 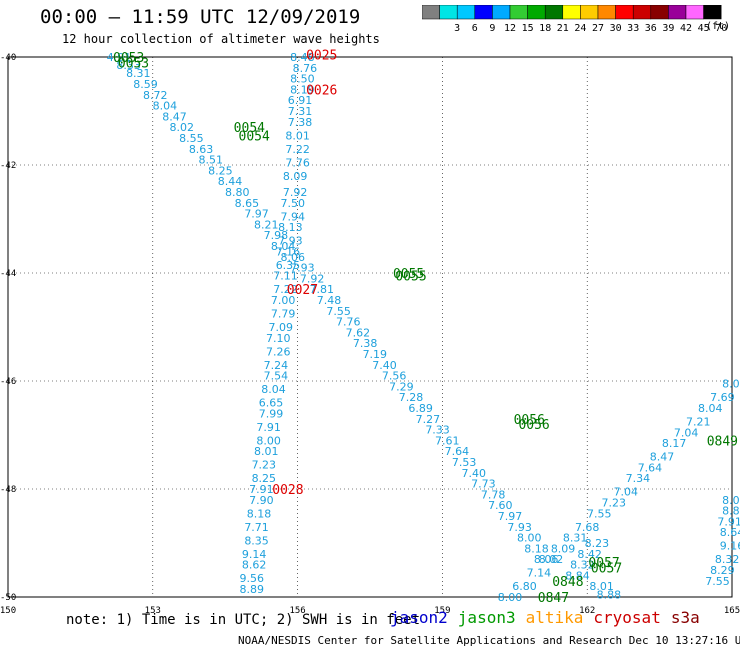 I want to click on swh-value-label: 7.54, so click(x=276, y=376).